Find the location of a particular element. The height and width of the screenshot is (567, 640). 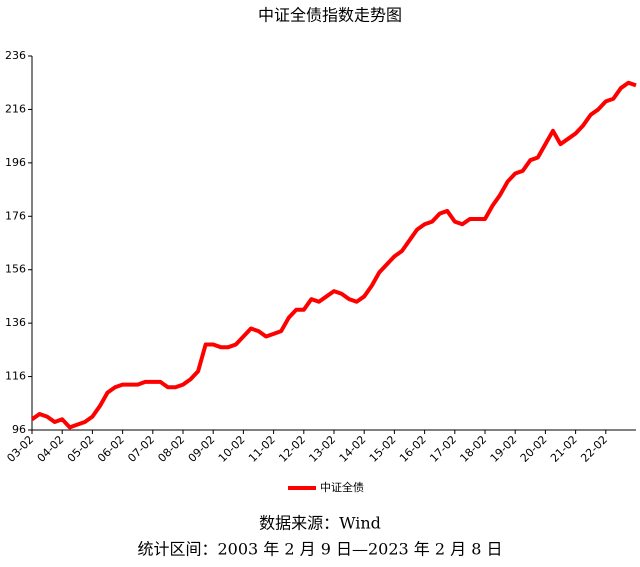

x-tick-label: 07-02 is located at coordinates (141, 449).